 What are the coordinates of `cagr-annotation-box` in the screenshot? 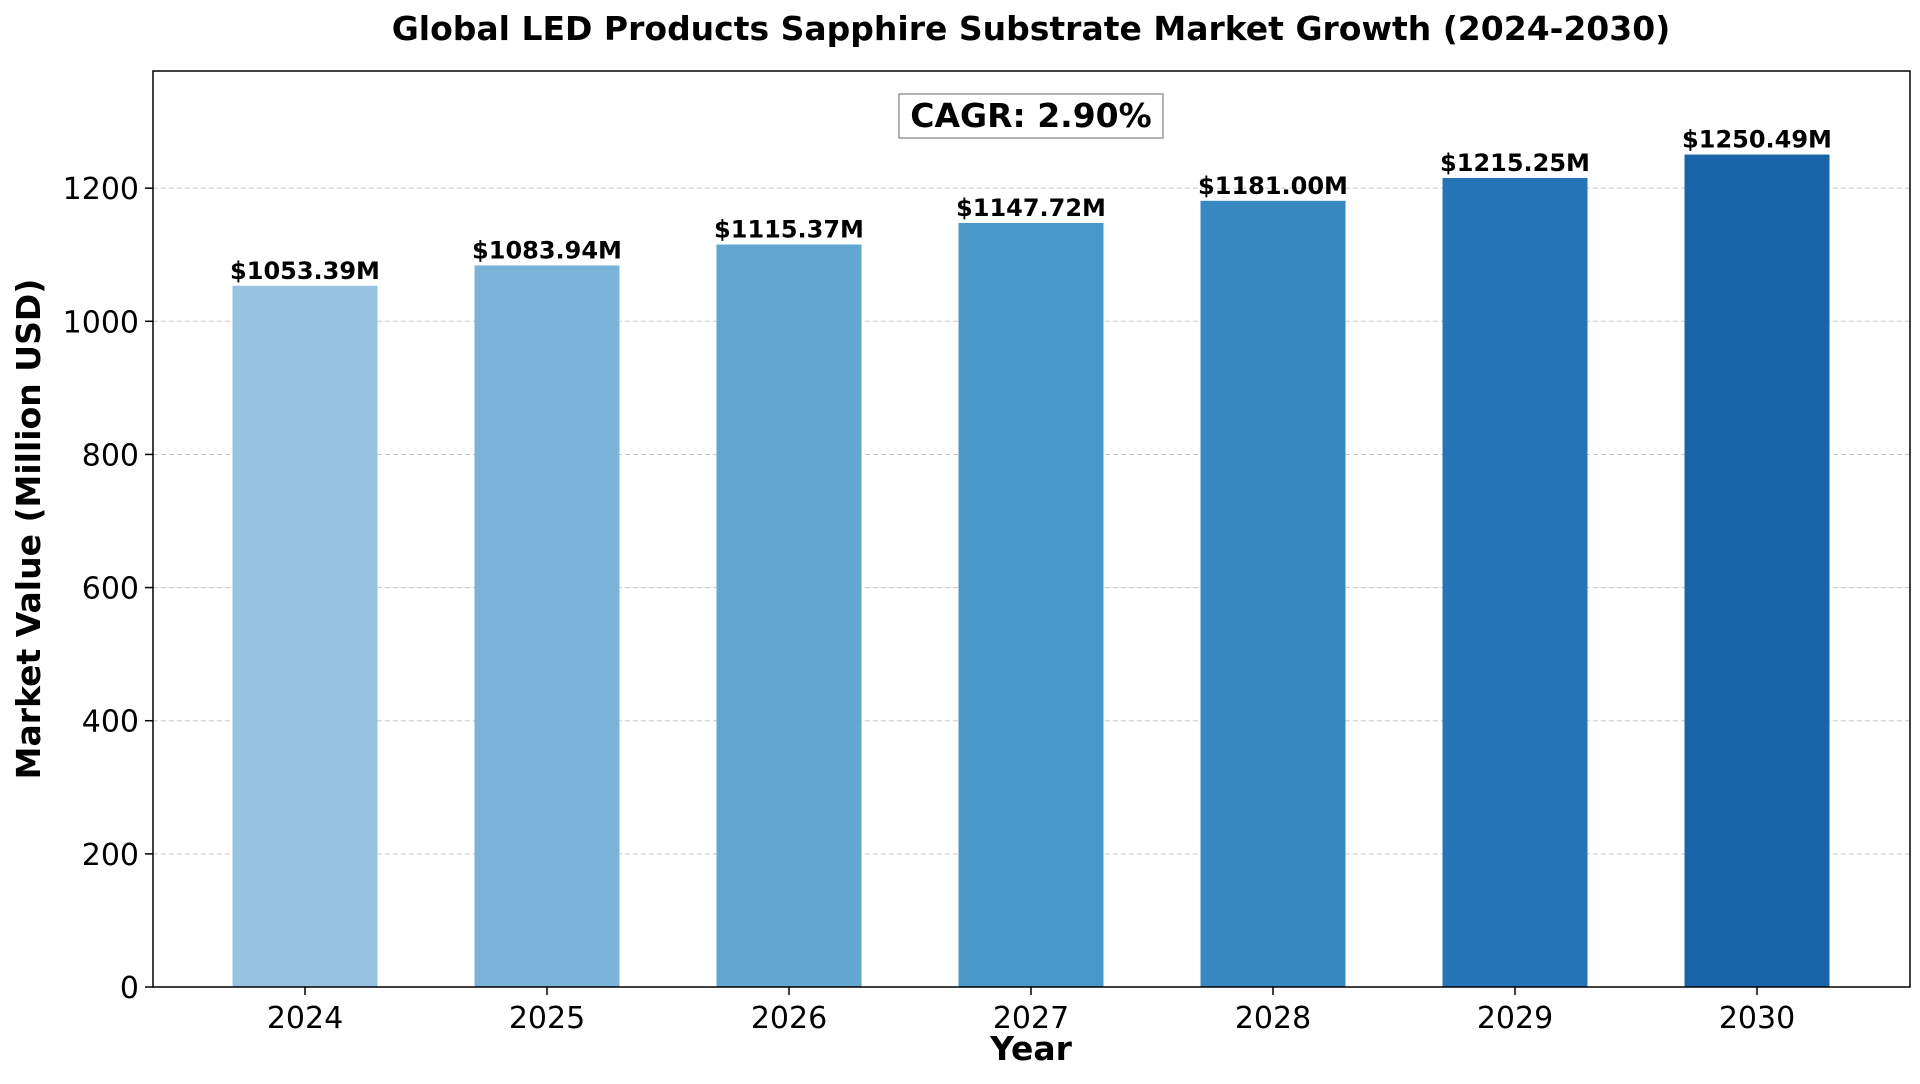 It's located at (1031, 116).